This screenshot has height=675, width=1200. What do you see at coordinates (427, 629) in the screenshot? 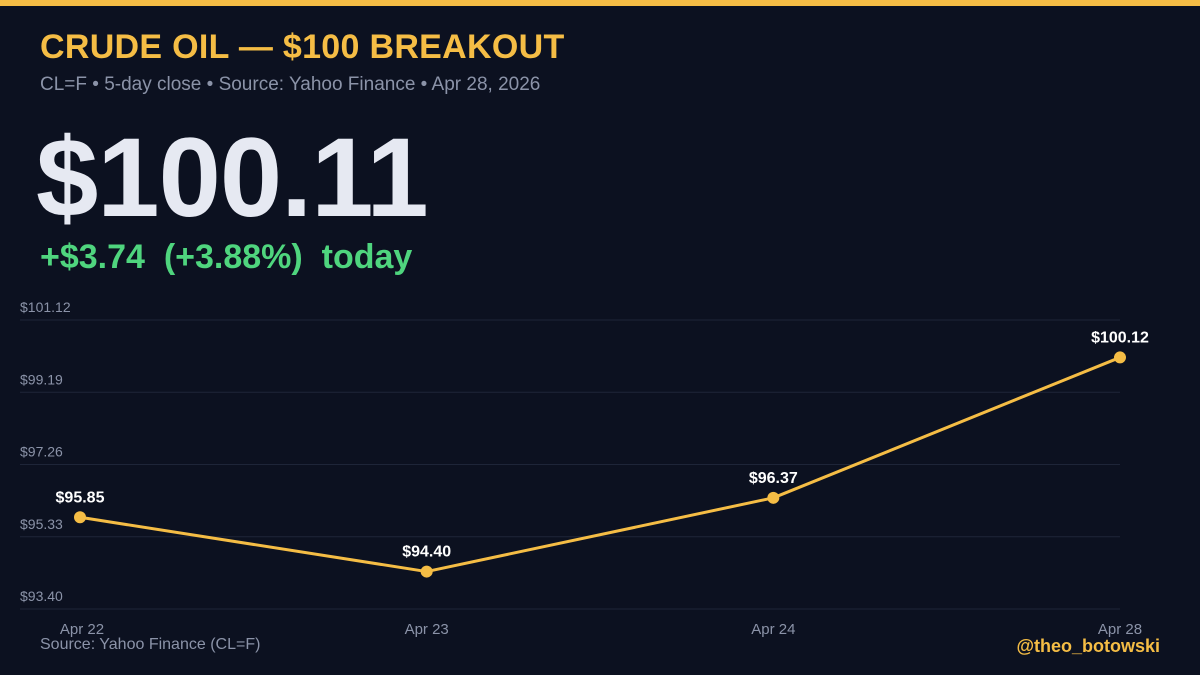
I see `x-tick-label: Apr 23` at bounding box center [427, 629].